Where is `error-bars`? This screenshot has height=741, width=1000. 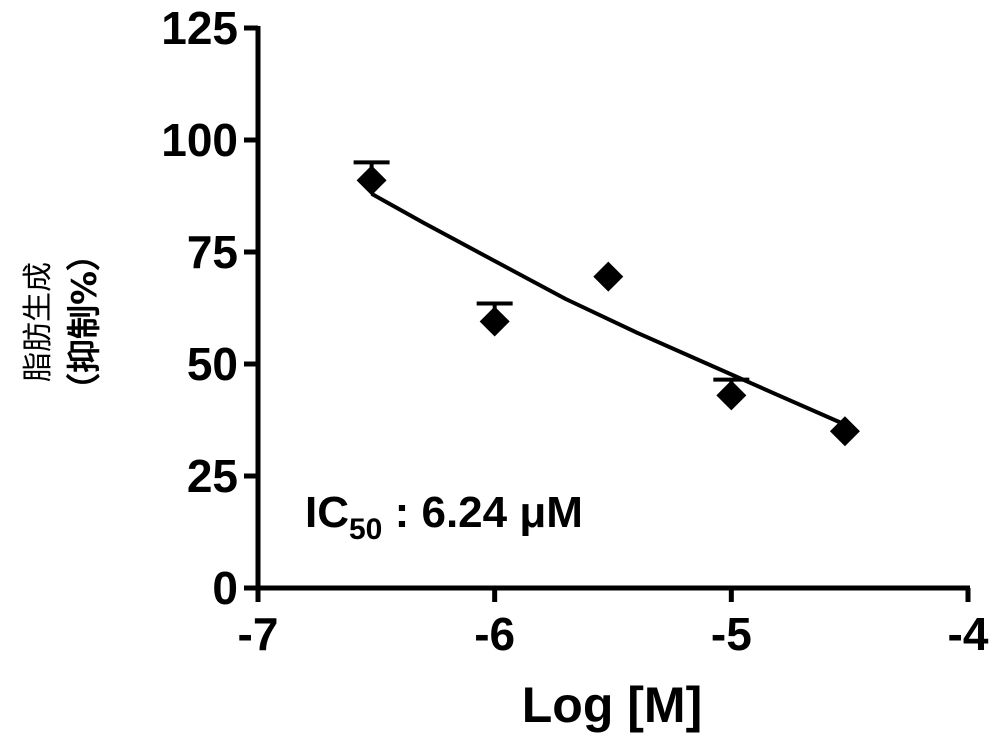 error-bars is located at coordinates (552, 278).